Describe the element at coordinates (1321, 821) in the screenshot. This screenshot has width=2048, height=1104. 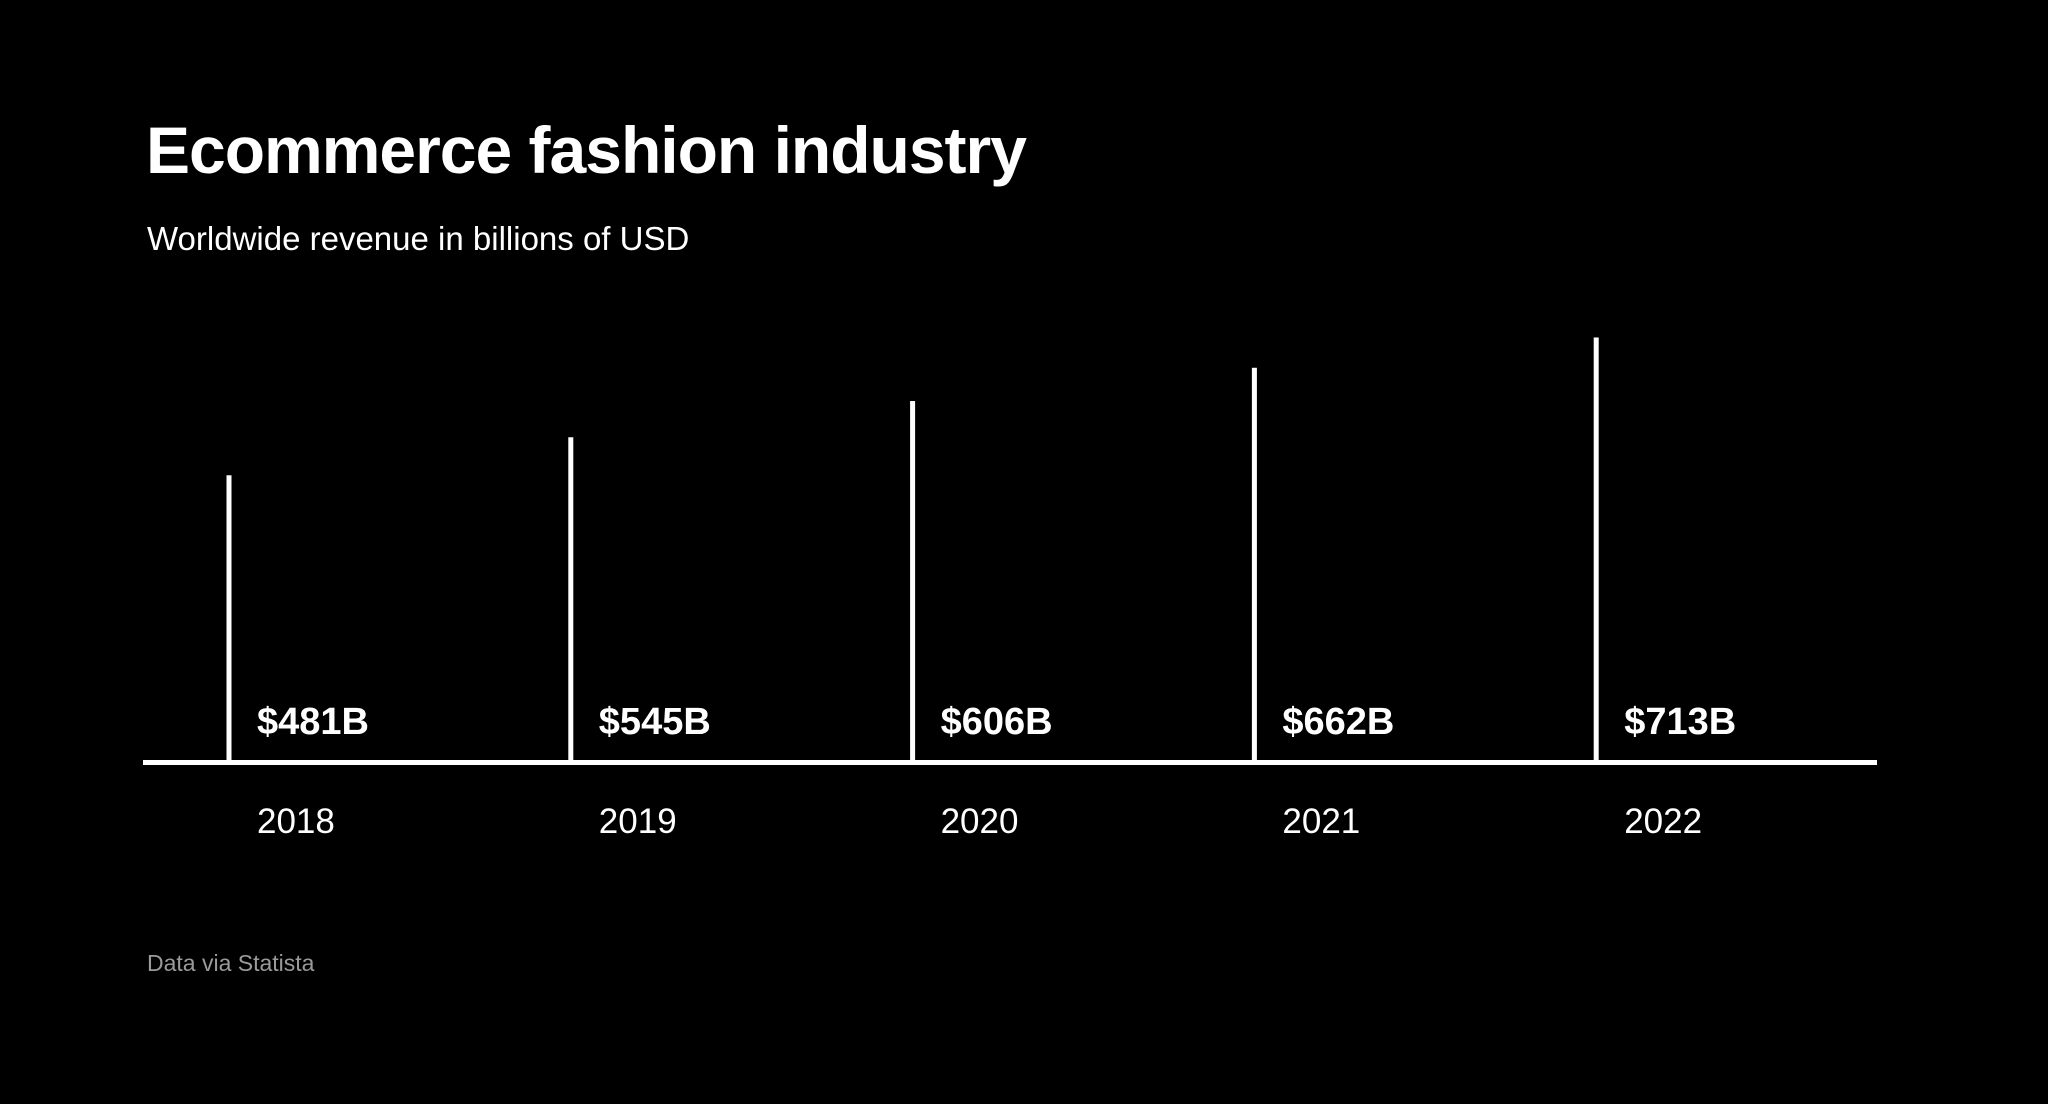
I see `x-tick-label-2021: 2021` at that location.